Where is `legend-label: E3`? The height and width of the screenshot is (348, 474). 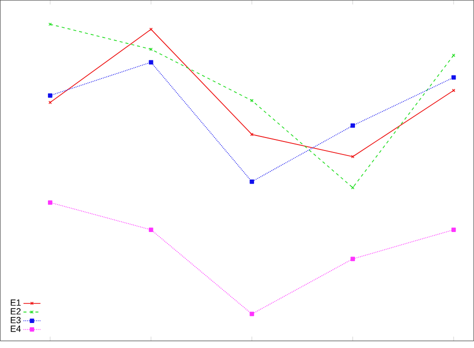 legend-label: E3 is located at coordinates (15, 320).